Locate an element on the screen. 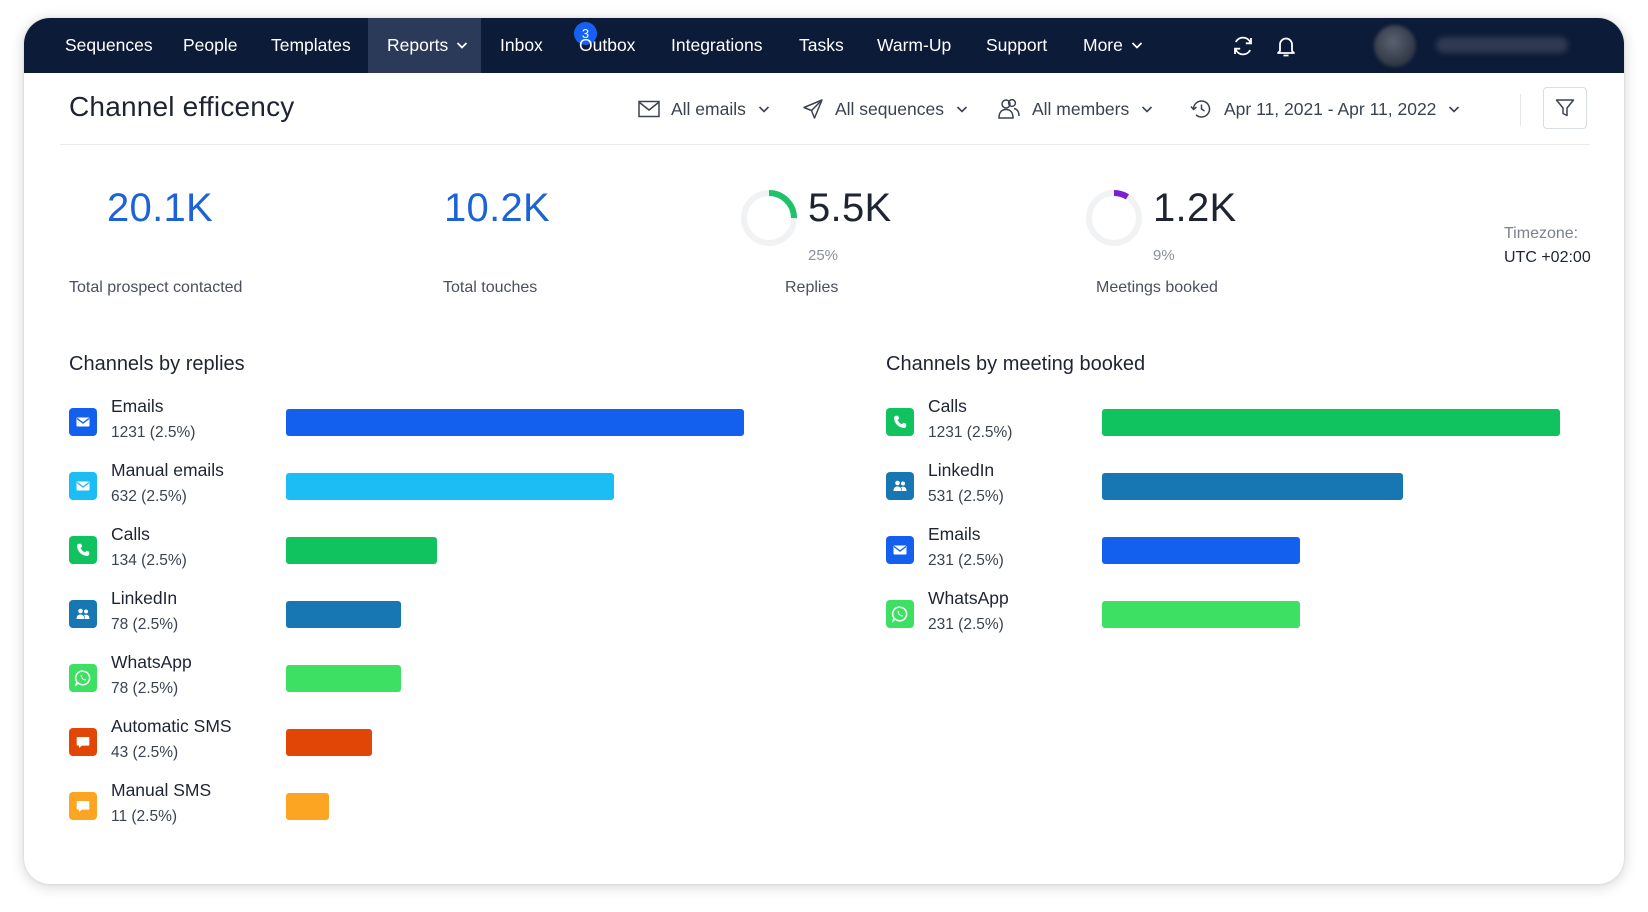 This screenshot has height=912, width=1648. channel-row: Emails 1231 (2.5%) is located at coordinates (406, 426).